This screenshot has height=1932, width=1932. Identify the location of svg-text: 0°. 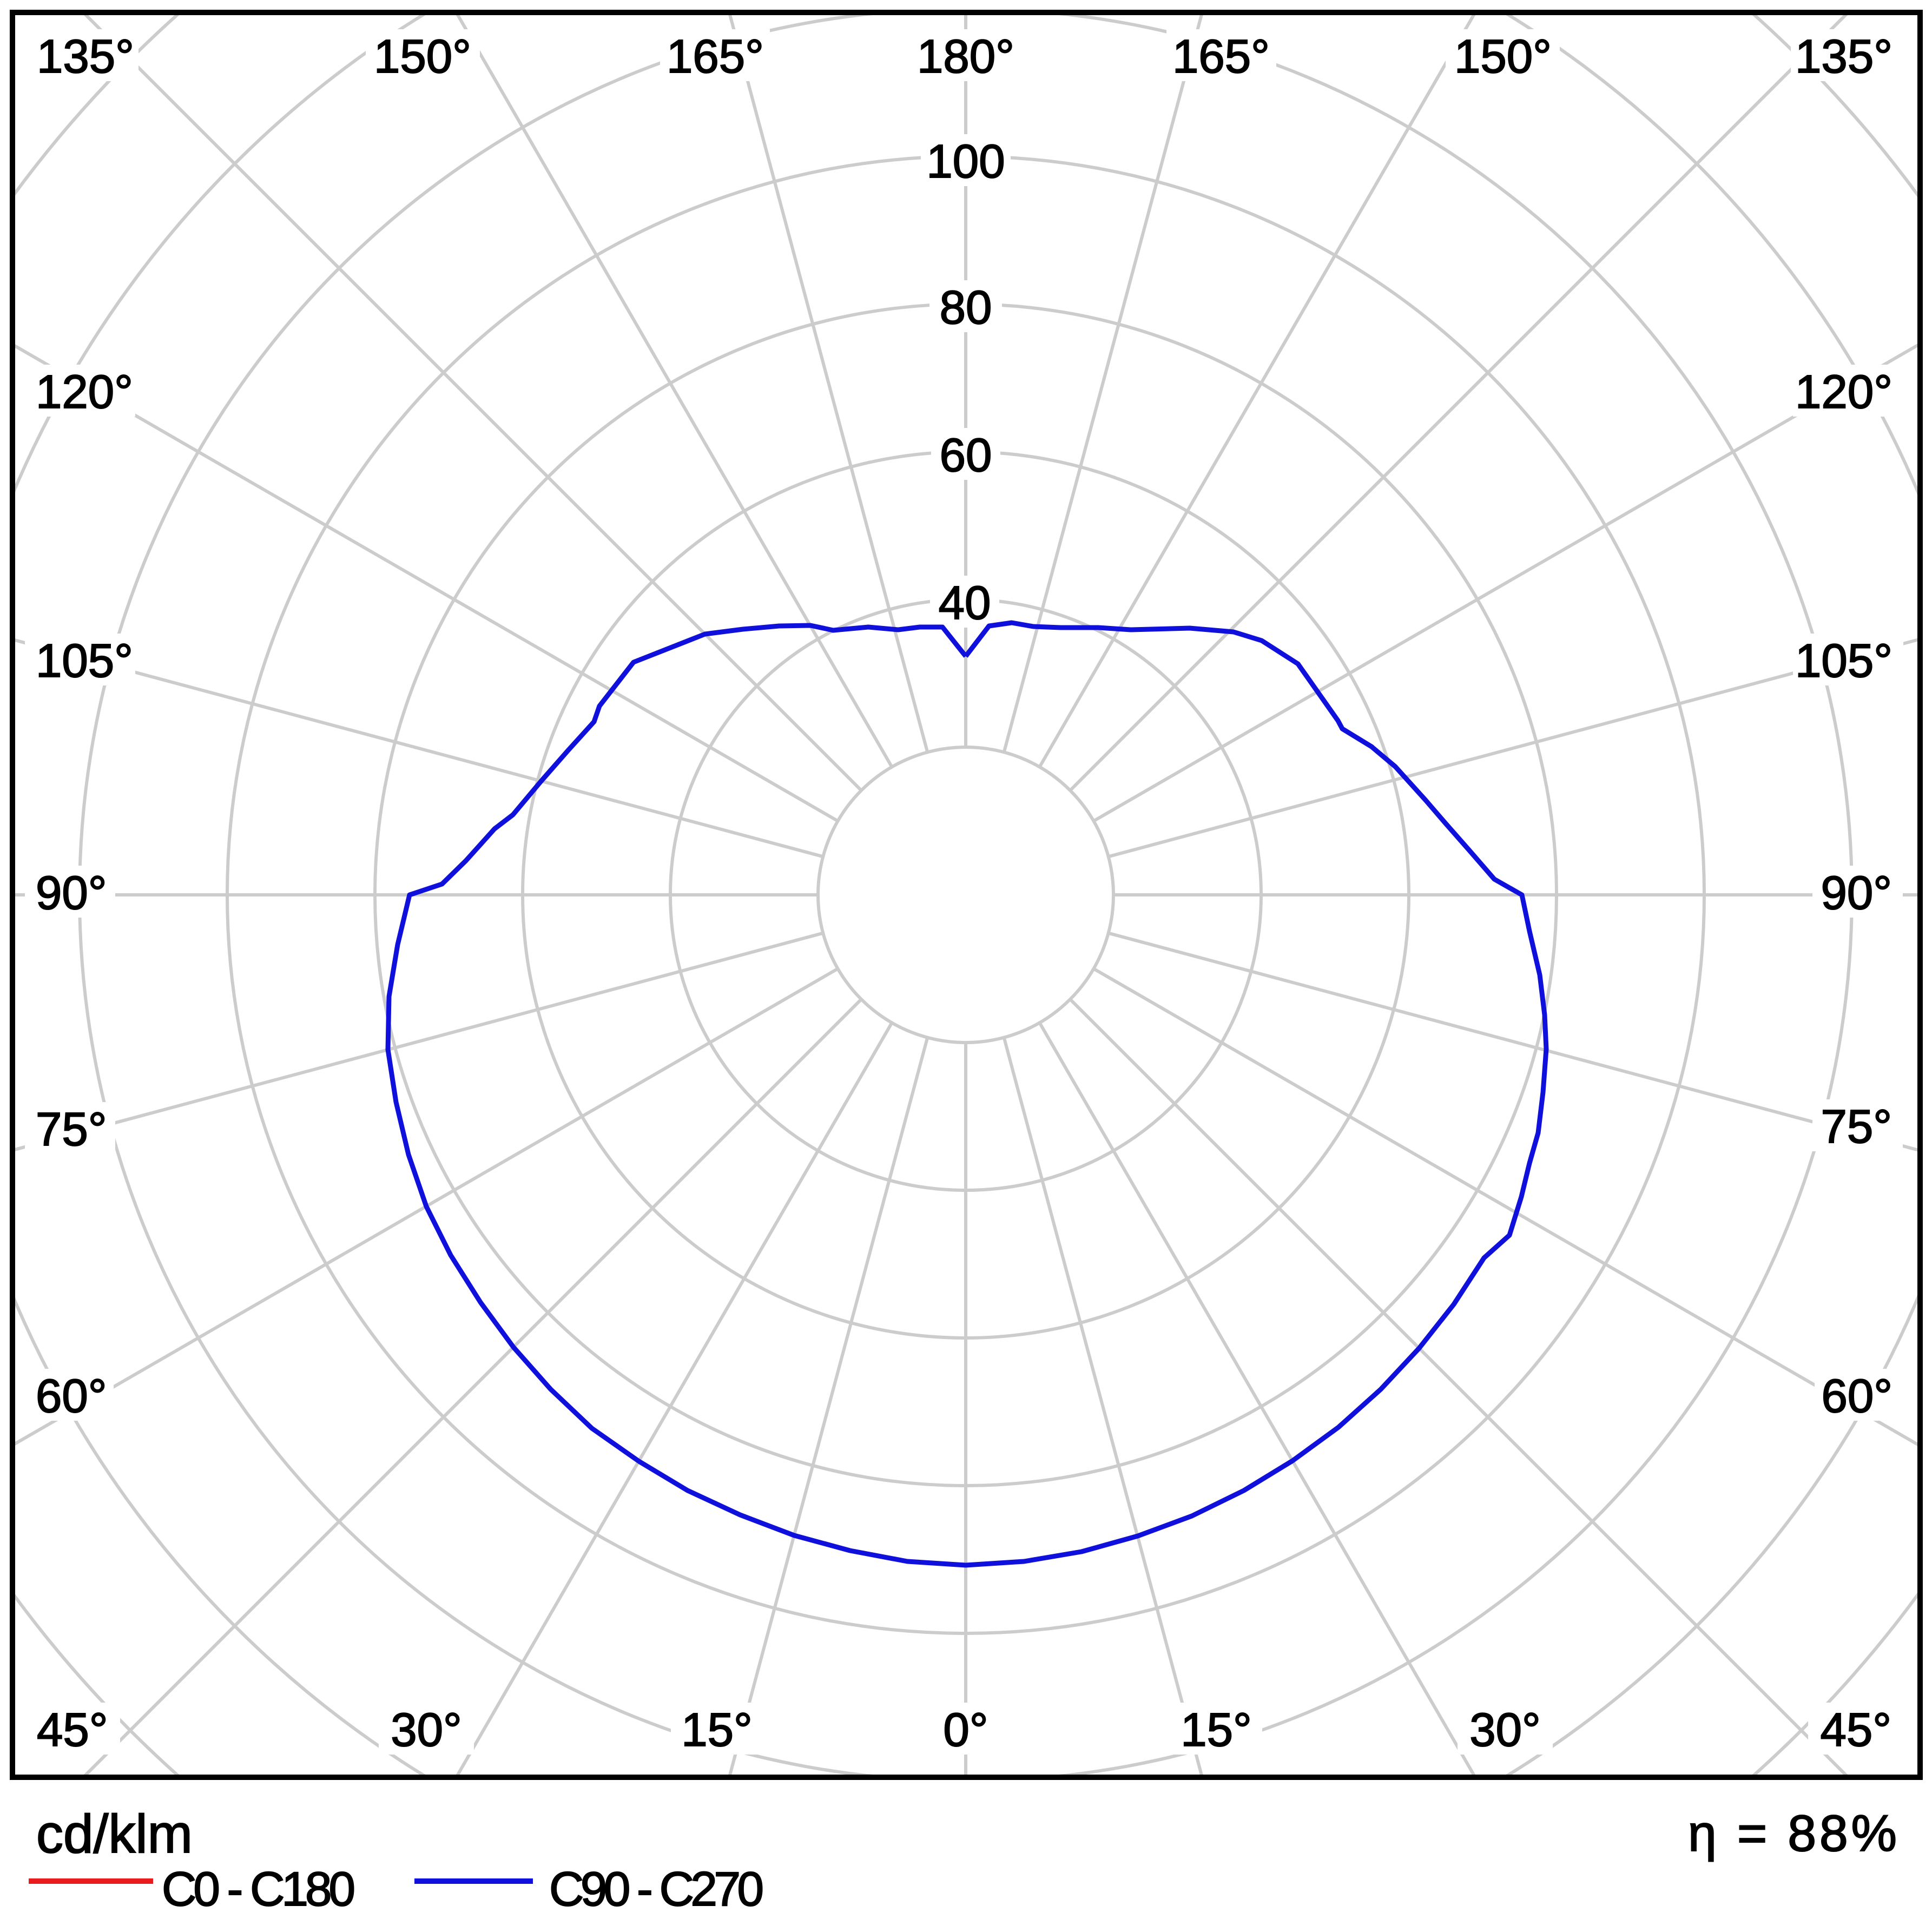
(965, 1730).